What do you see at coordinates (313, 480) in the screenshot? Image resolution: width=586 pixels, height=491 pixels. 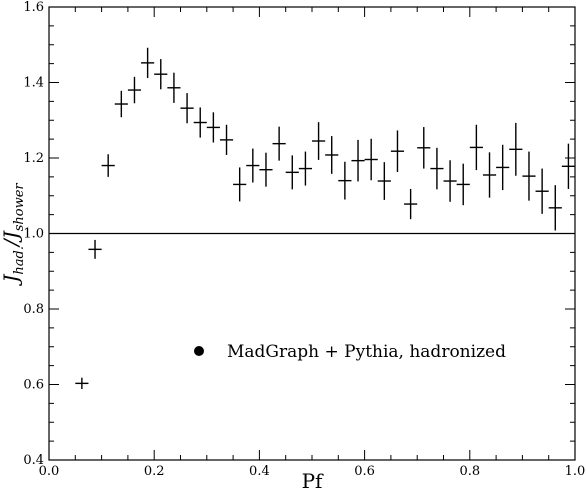 I see `x-axis-title: Pf` at bounding box center [313, 480].